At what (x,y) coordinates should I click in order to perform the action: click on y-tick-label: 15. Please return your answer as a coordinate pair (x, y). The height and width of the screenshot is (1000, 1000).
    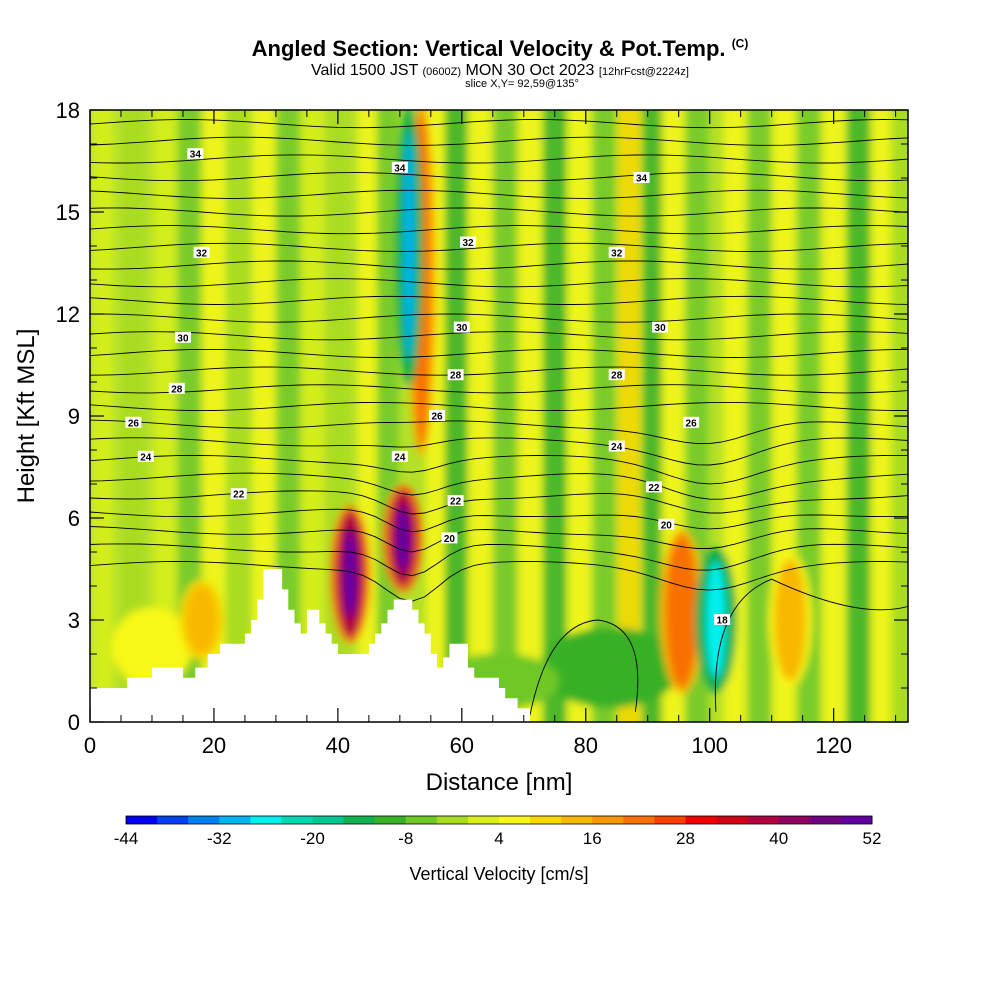
    Looking at the image, I should click on (68, 212).